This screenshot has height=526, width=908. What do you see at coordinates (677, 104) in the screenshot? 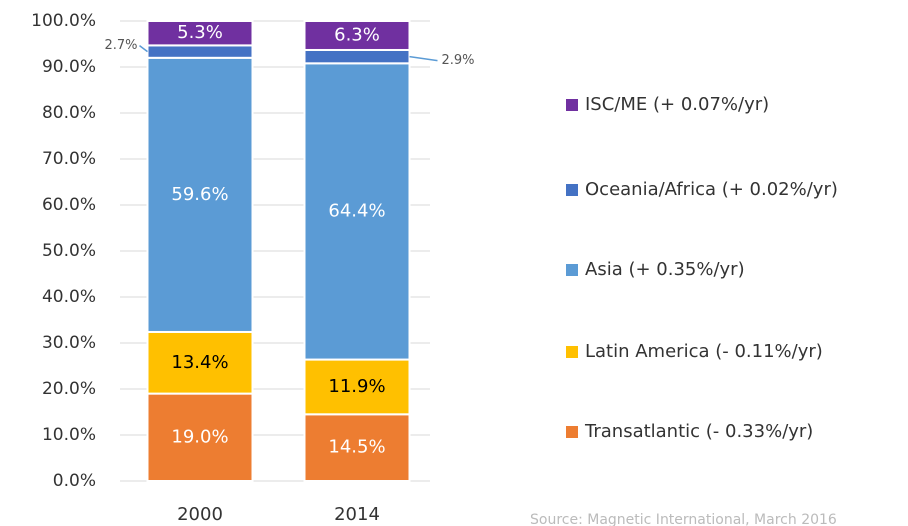
I see `legend-label: ISC/ME (+ 0.07%/yr)` at bounding box center [677, 104].